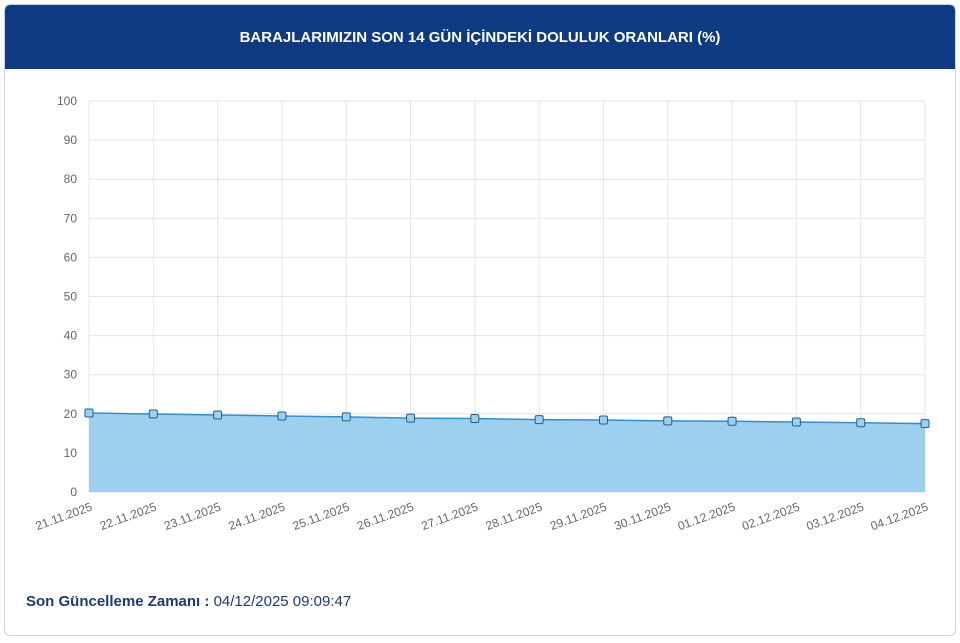 The height and width of the screenshot is (643, 960). I want to click on x-tick-label: 21.11.2025, so click(64, 517).